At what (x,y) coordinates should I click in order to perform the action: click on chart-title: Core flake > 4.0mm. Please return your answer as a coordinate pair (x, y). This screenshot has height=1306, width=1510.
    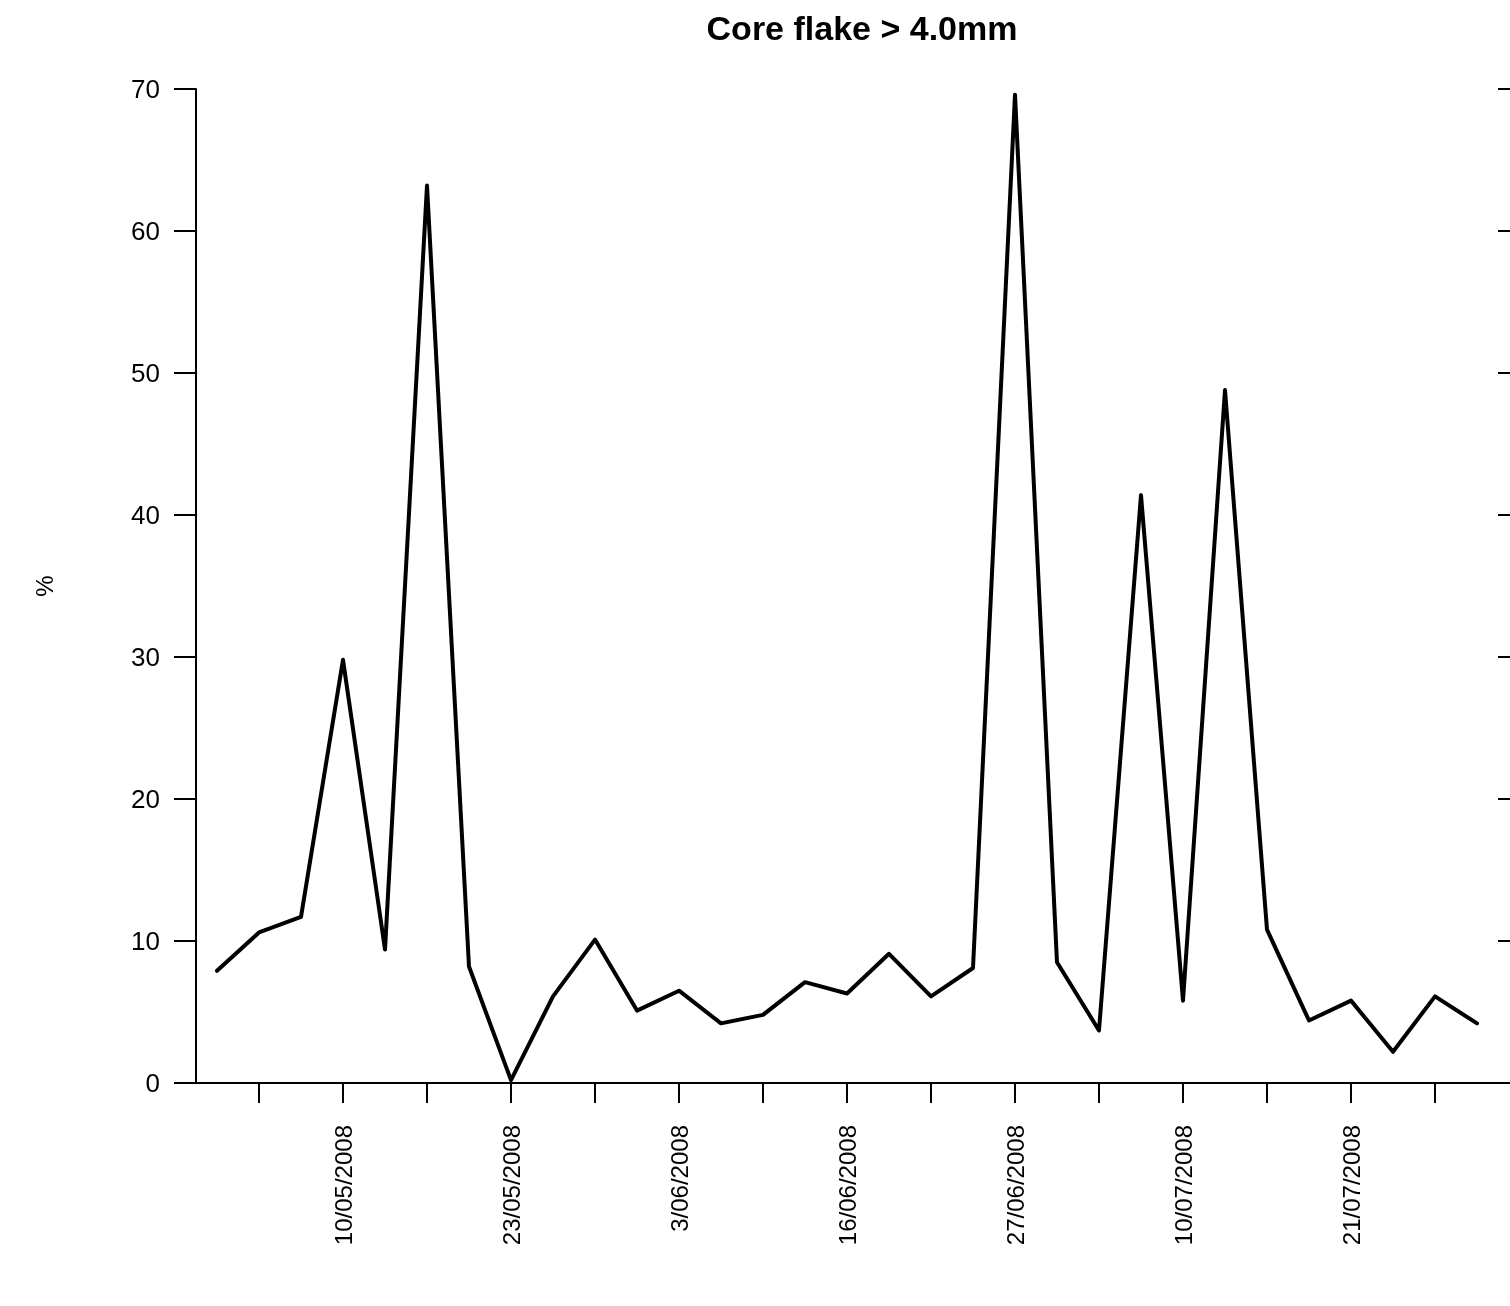
    Looking at the image, I should click on (862, 28).